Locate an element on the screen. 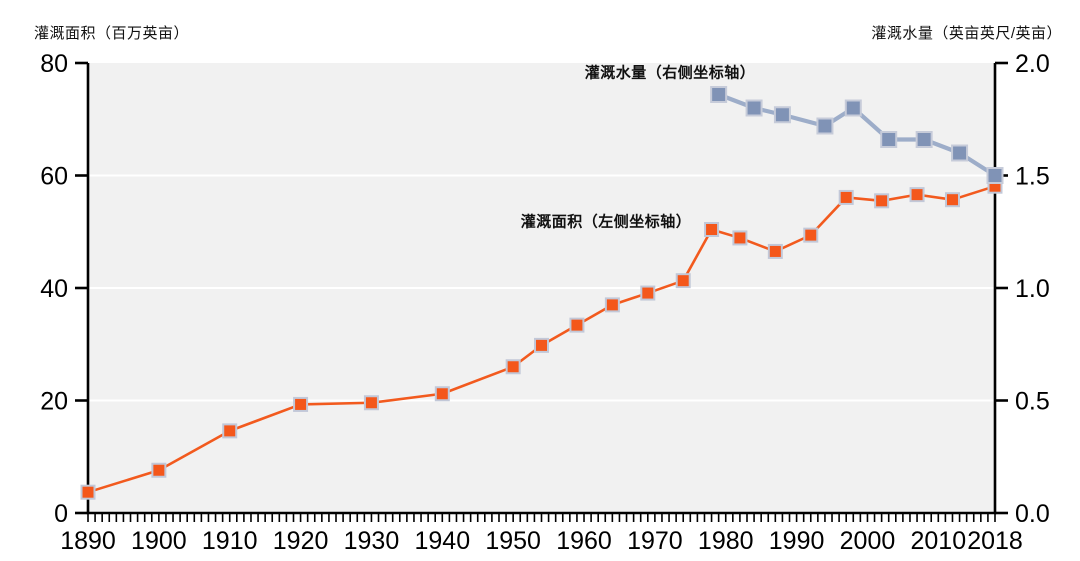  x-axis-tick-label: 2000 is located at coordinates (868, 541).